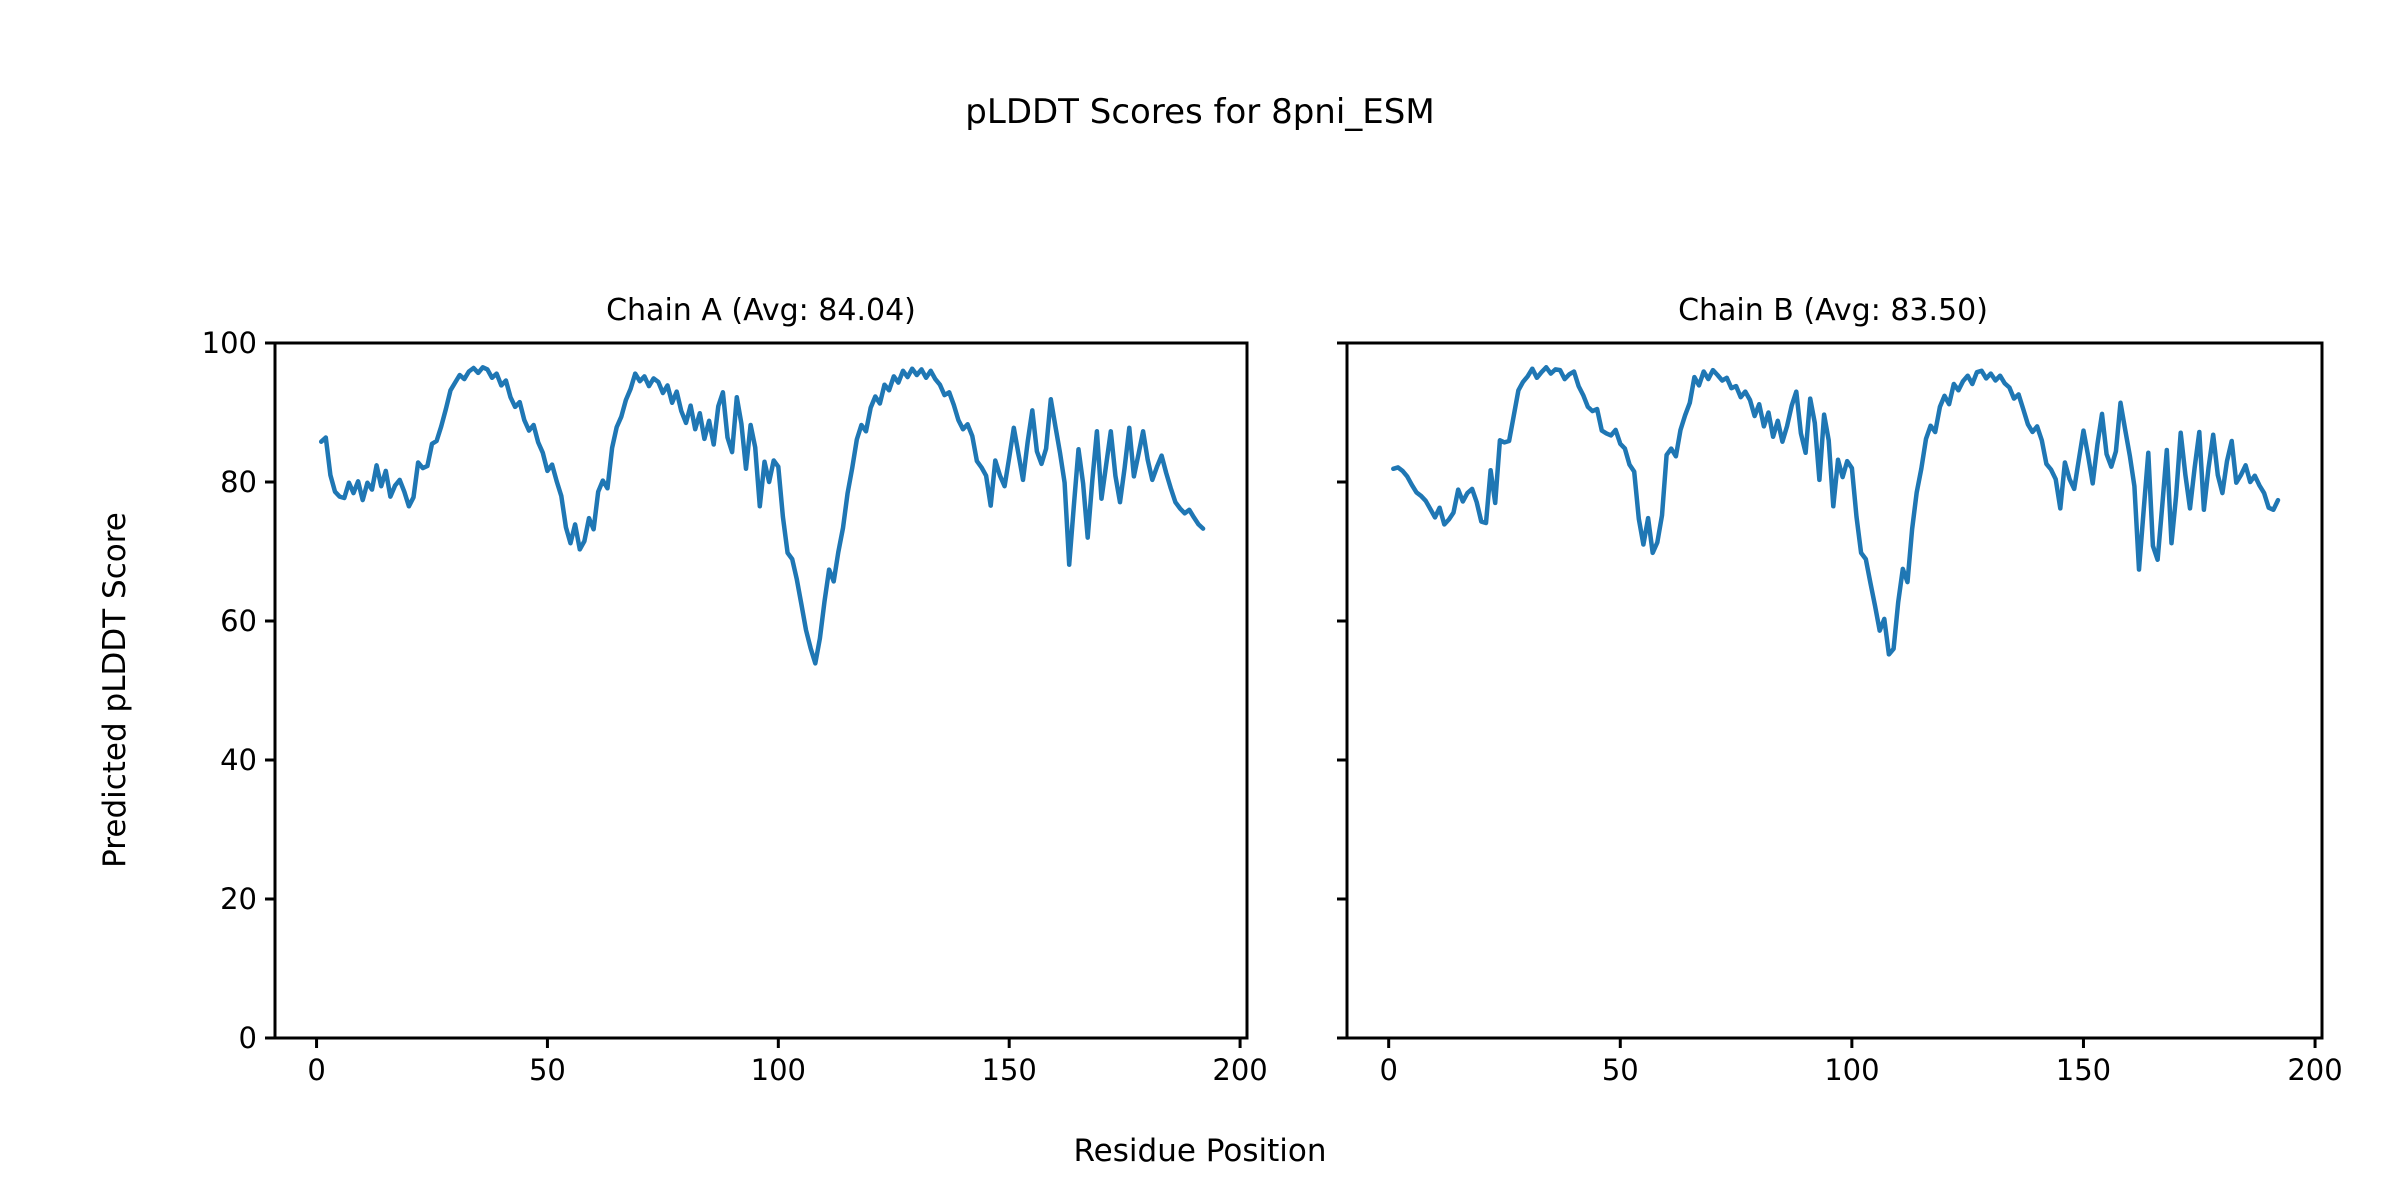 This screenshot has width=2400, height=1200. I want to click on y-tick-label: 80, so click(238, 482).